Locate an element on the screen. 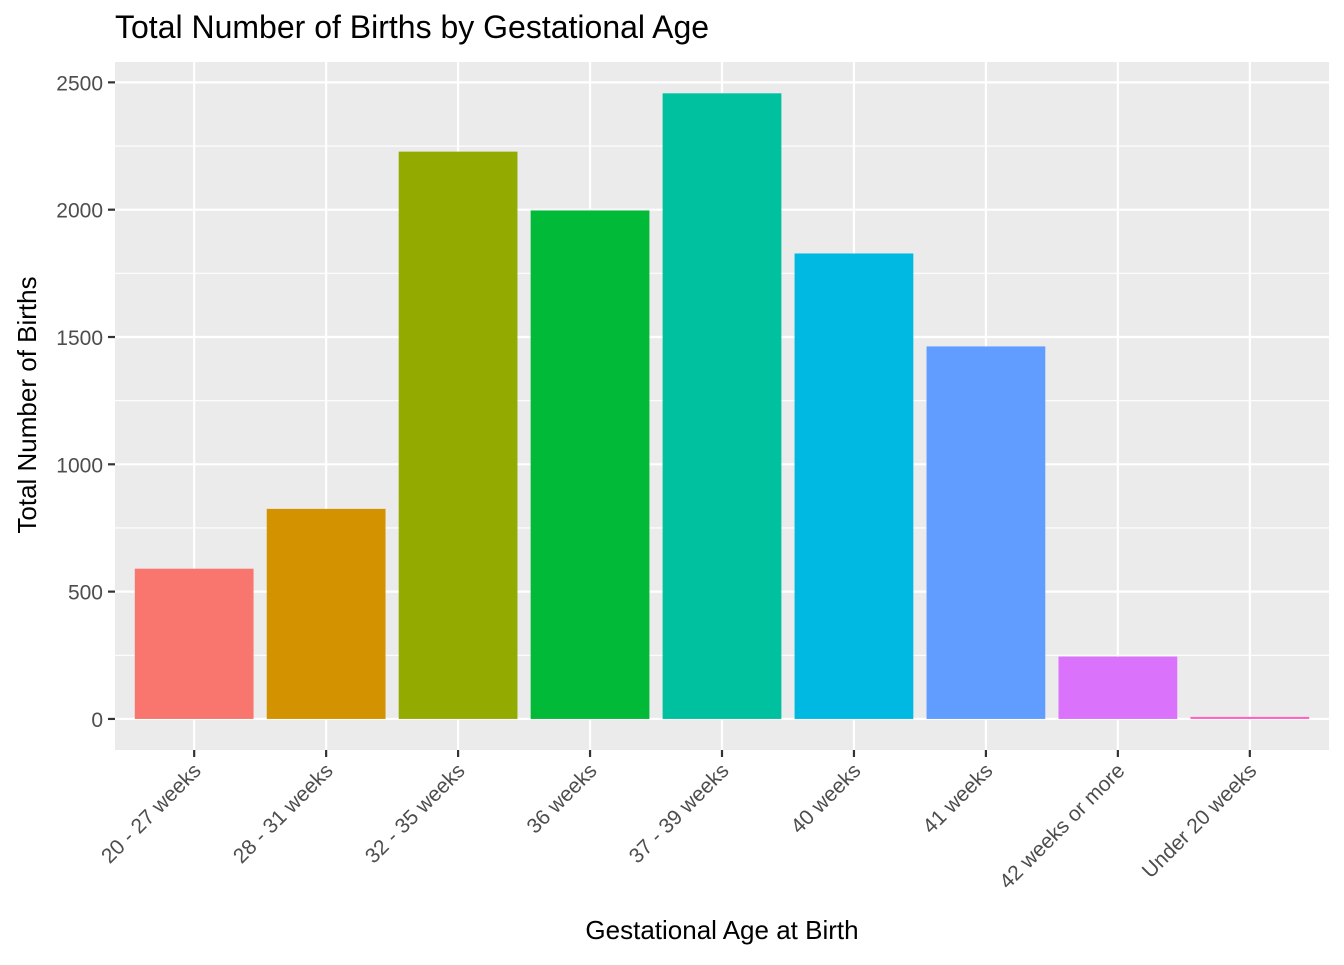 This screenshot has width=1344, height=965. y-tick-label: 2000 is located at coordinates (79, 211).